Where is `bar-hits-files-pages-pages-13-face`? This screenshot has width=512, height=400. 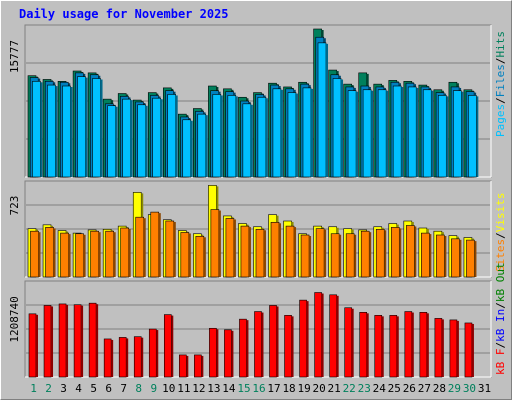
bar-hits-files-pages-pages-13-face is located at coordinates (217, 136).